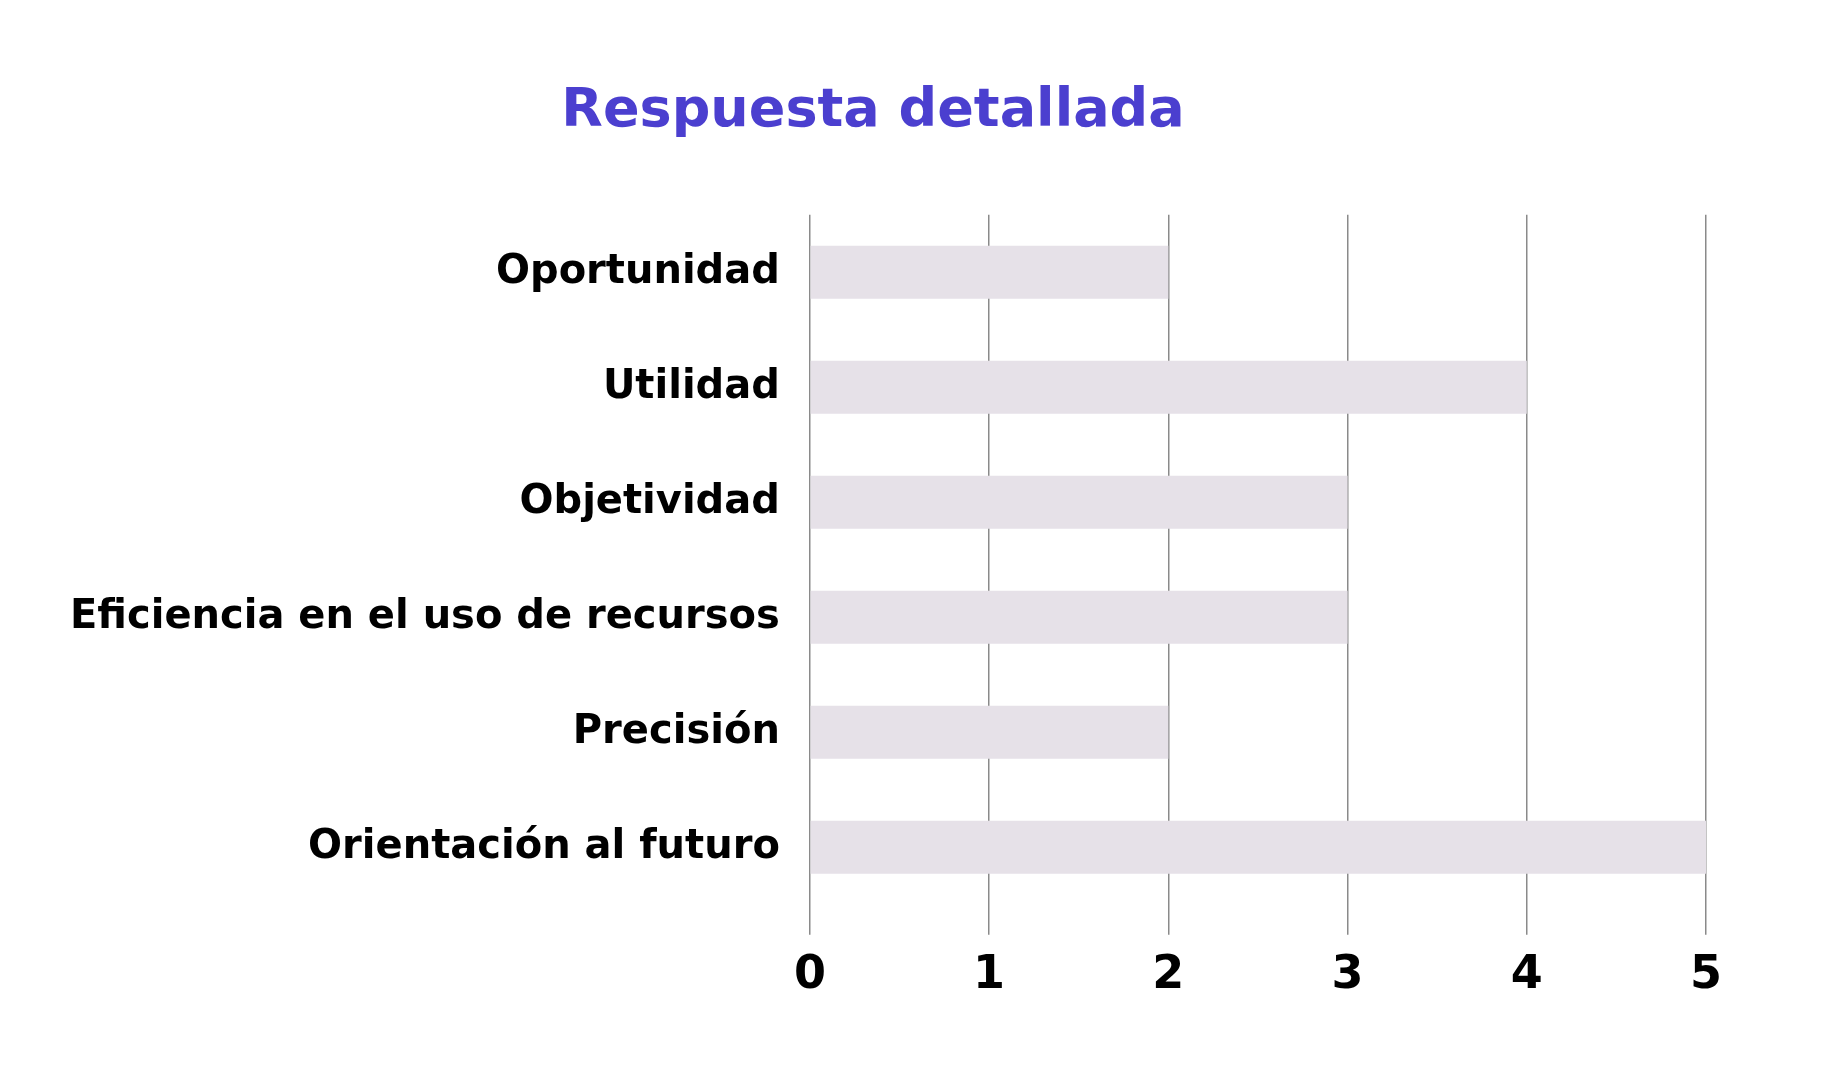  Describe the element at coordinates (809, 972) in the screenshot. I see `x-tick-label: 0` at that location.